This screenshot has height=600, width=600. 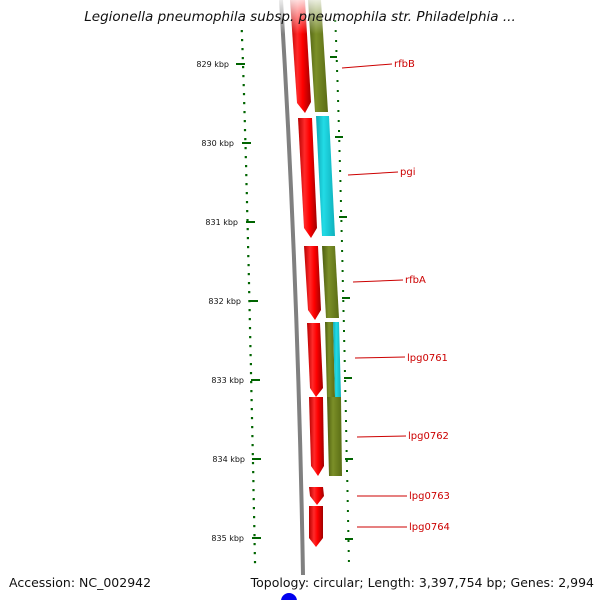 I want to click on gene-label-rfbB: rfbB, so click(x=404, y=64).